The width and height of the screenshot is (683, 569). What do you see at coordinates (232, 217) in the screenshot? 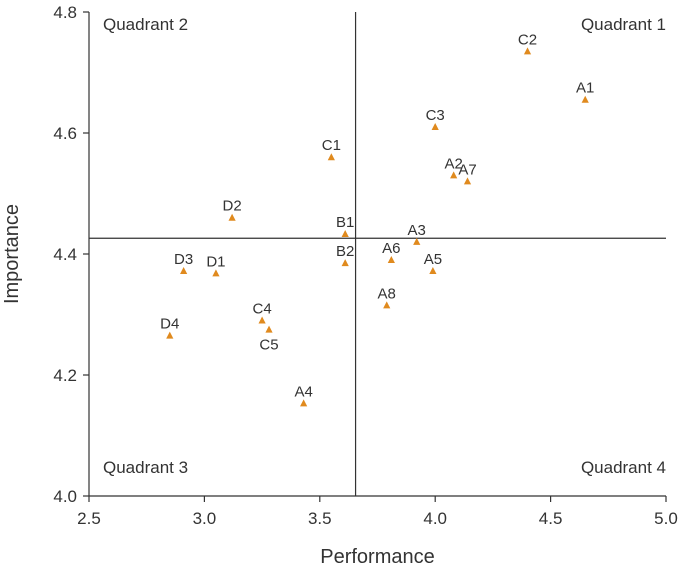
I see `marker-d2` at bounding box center [232, 217].